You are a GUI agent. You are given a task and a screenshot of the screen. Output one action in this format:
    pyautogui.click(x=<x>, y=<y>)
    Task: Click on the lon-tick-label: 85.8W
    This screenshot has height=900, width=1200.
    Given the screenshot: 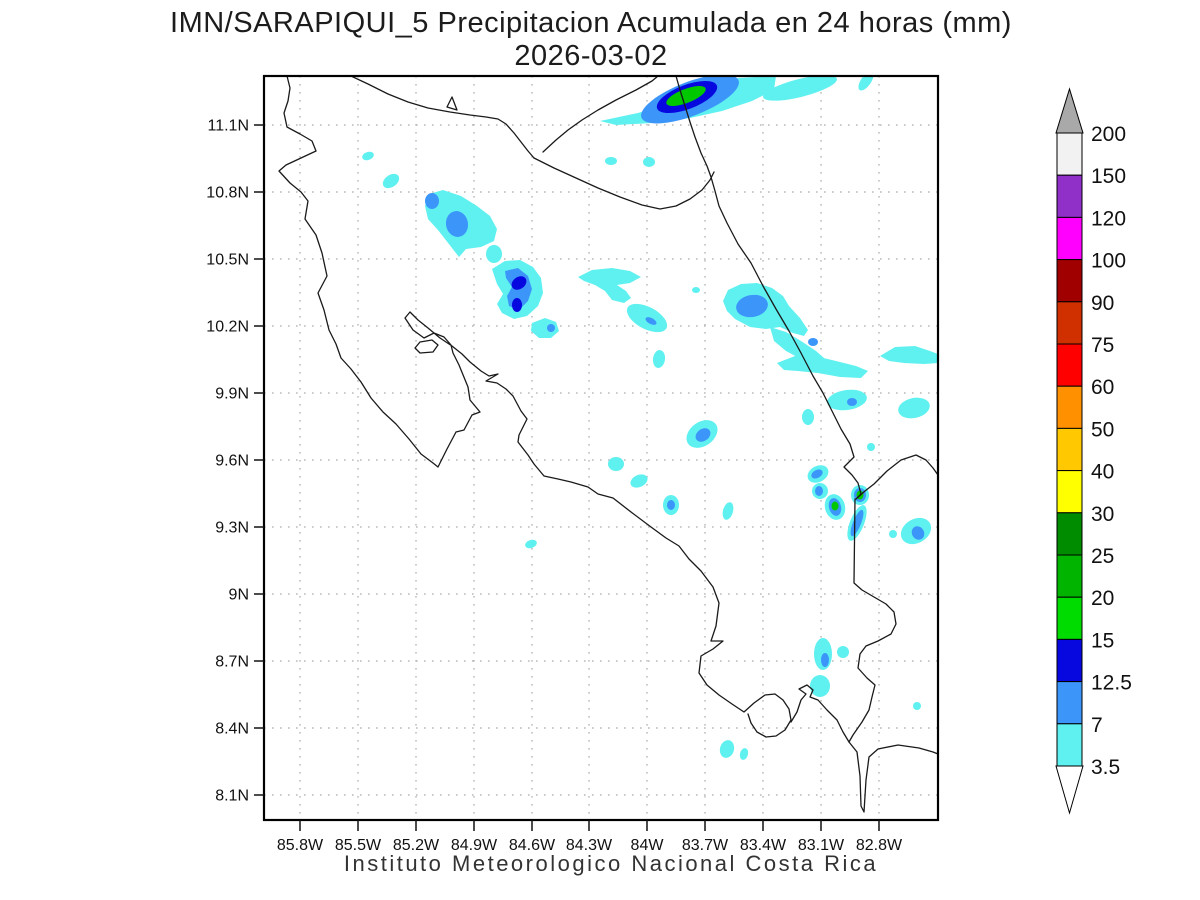 What is the action you would take?
    pyautogui.click(x=300, y=845)
    